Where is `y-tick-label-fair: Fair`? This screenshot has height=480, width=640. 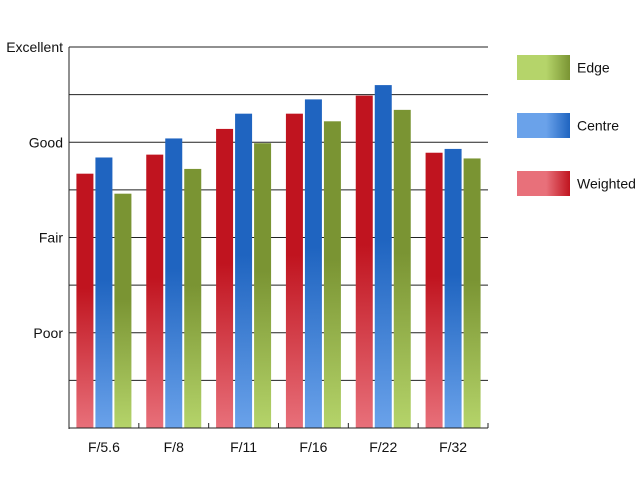 y-tick-label-fair: Fair is located at coordinates (51, 238).